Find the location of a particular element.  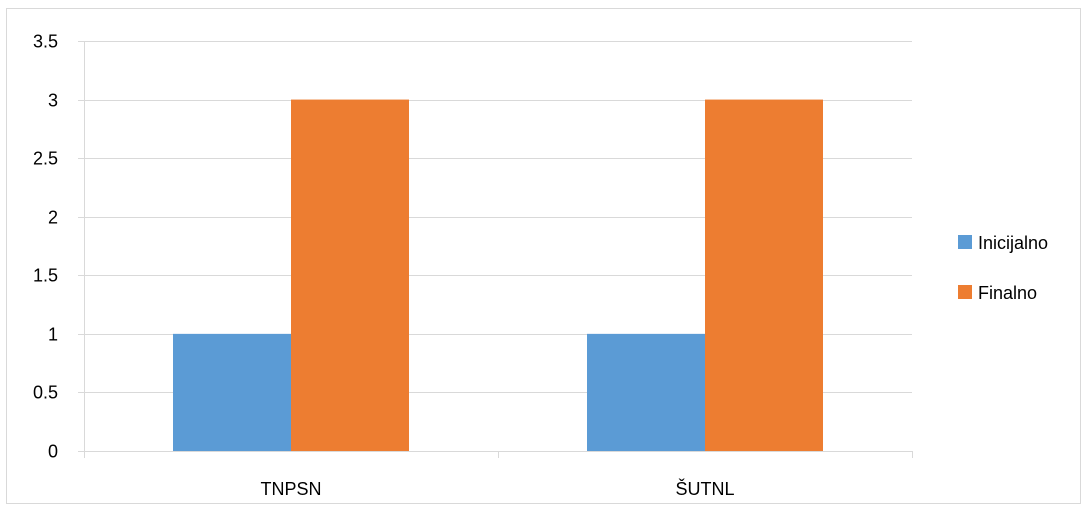

legend-swatch-finalno is located at coordinates (965, 292).